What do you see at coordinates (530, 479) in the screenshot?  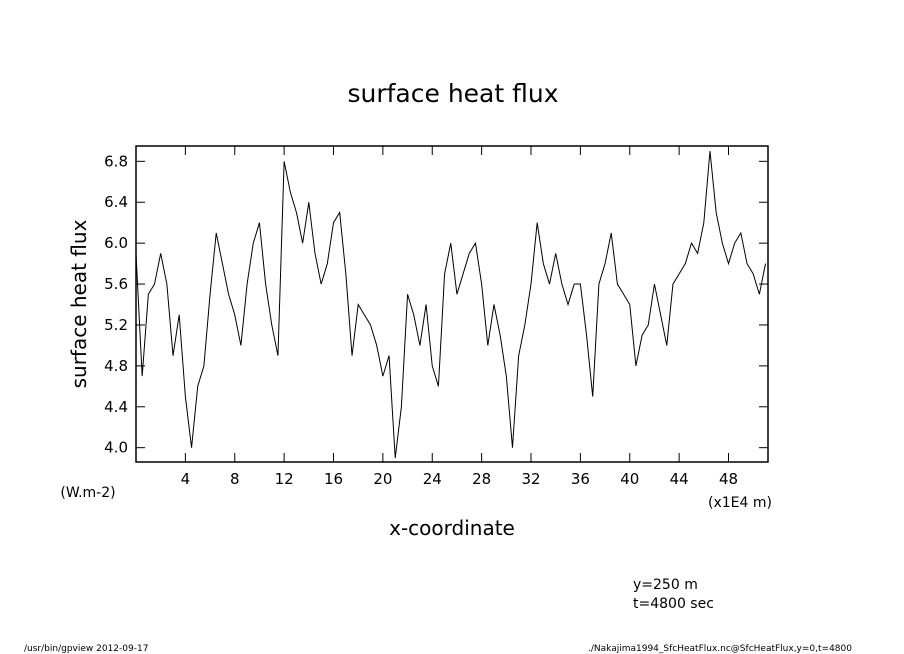 I see `x-tick-label: 32` at bounding box center [530, 479].